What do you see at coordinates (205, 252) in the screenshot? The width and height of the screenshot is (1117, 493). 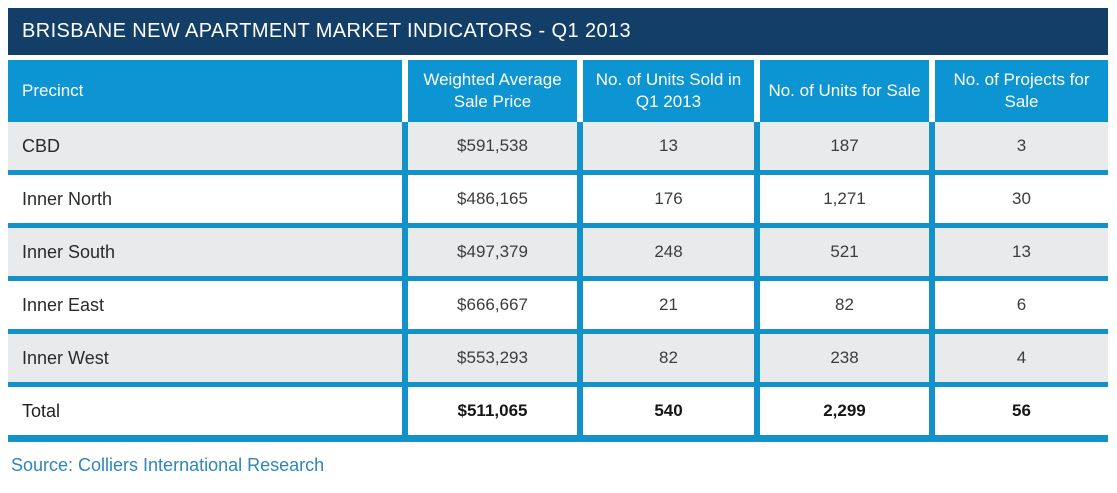 I see `precinct-label: Inner South` at bounding box center [205, 252].